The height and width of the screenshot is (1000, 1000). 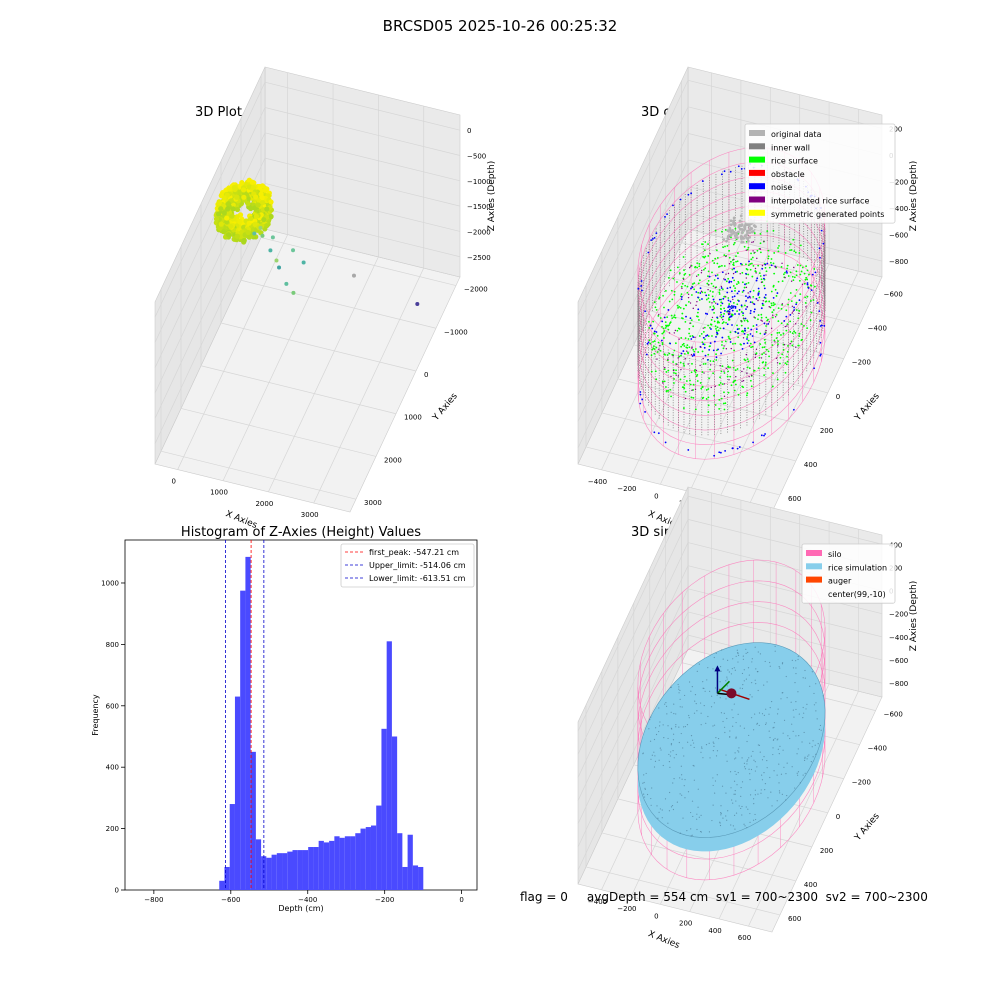 I want to click on original-point, so click(x=731, y=221).